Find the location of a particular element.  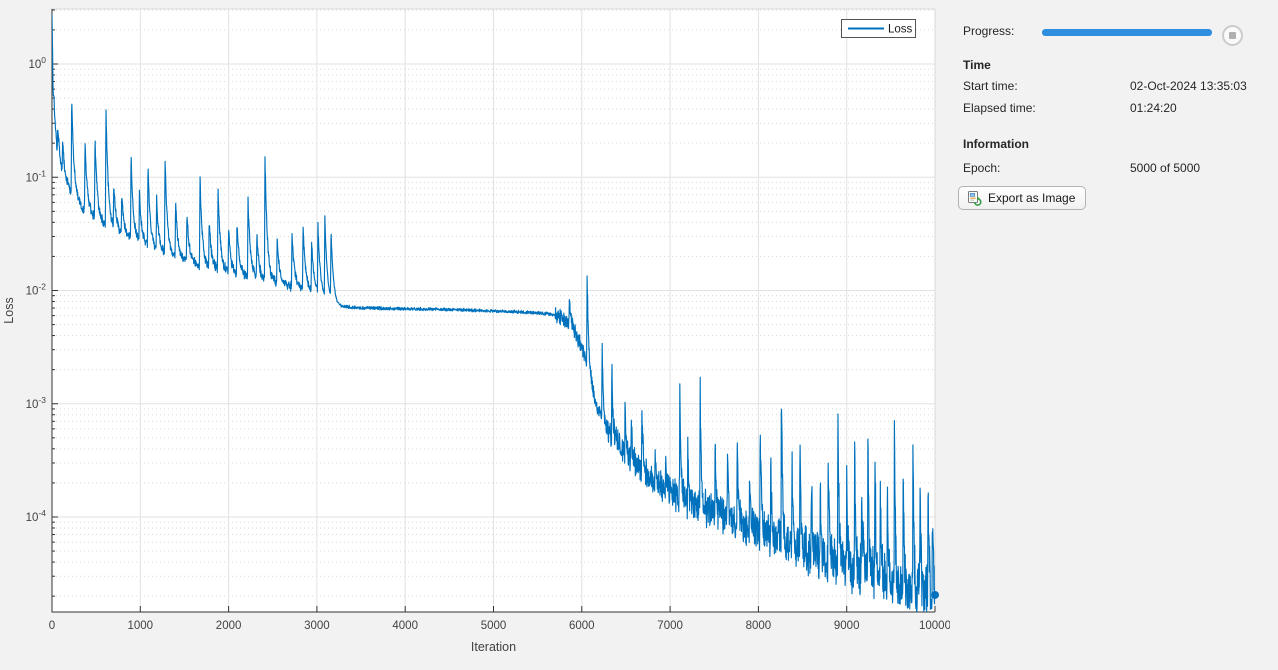

svg-text: 10⁻² is located at coordinates (36, 290).